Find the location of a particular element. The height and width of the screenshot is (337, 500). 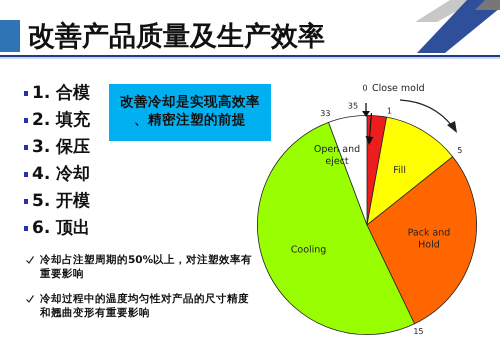

text: 33 is located at coordinates (325, 113).